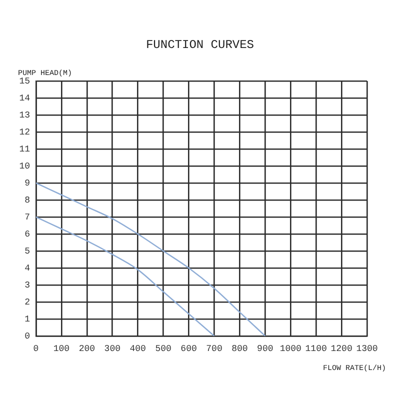  What do you see at coordinates (214, 349) in the screenshot?
I see `x-tick-label: 700` at bounding box center [214, 349].